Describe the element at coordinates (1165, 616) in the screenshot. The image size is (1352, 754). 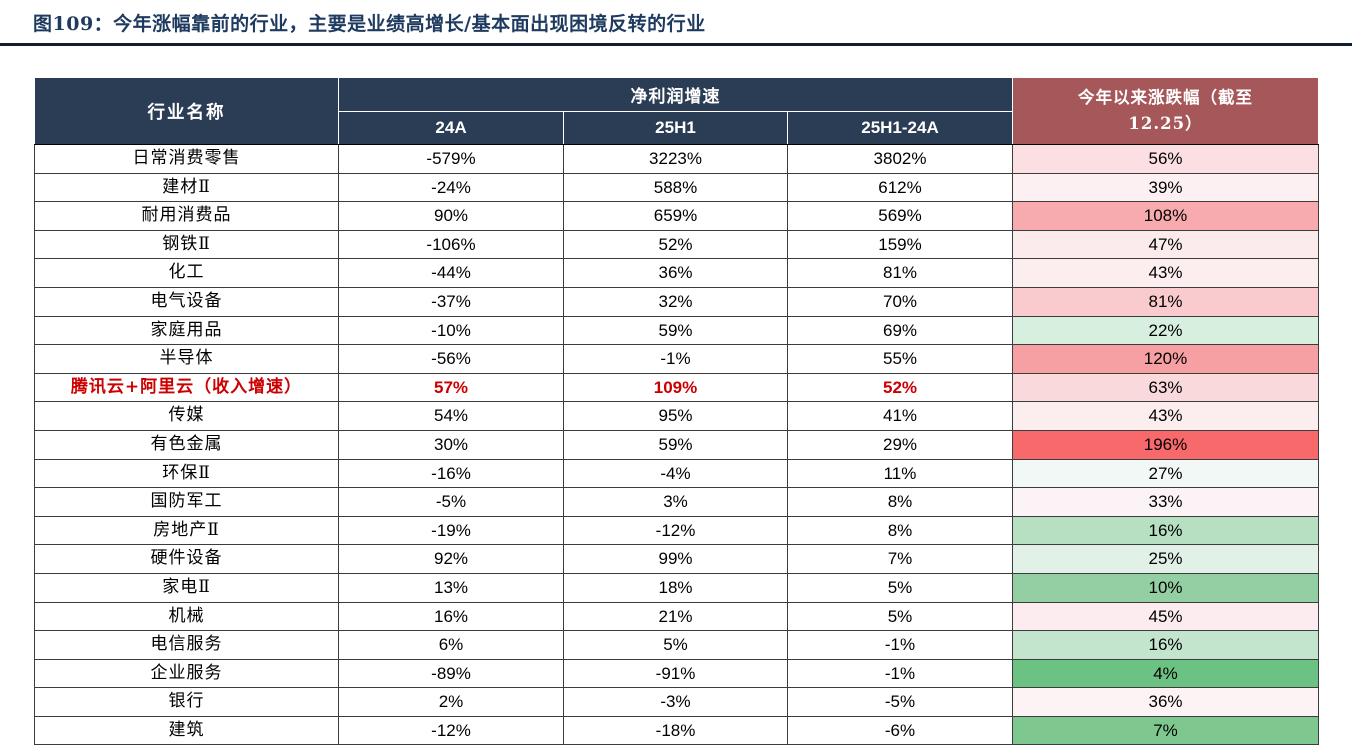
I see `ytd-change-cell: 45%` at that location.